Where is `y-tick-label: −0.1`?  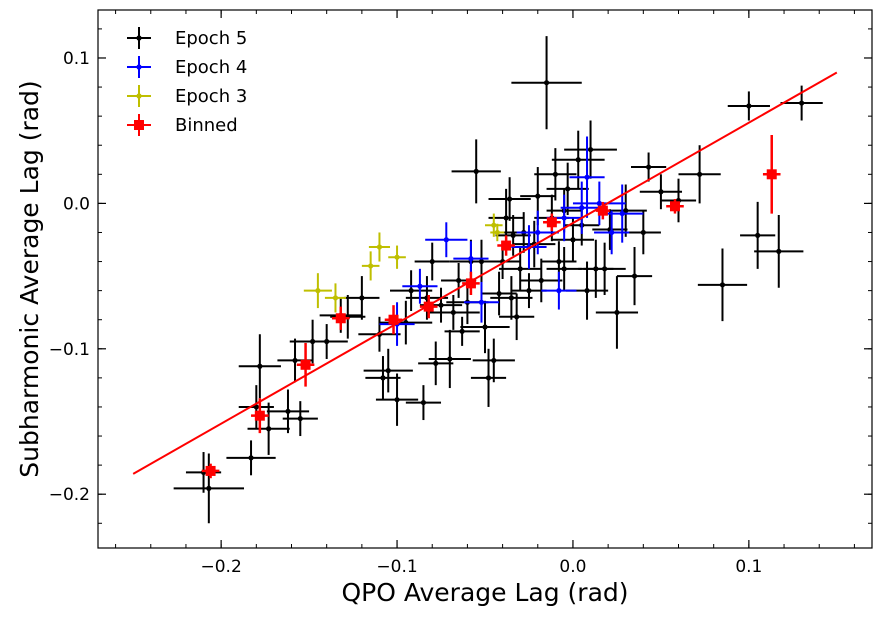 y-tick-label: −0.1 is located at coordinates (69, 350).